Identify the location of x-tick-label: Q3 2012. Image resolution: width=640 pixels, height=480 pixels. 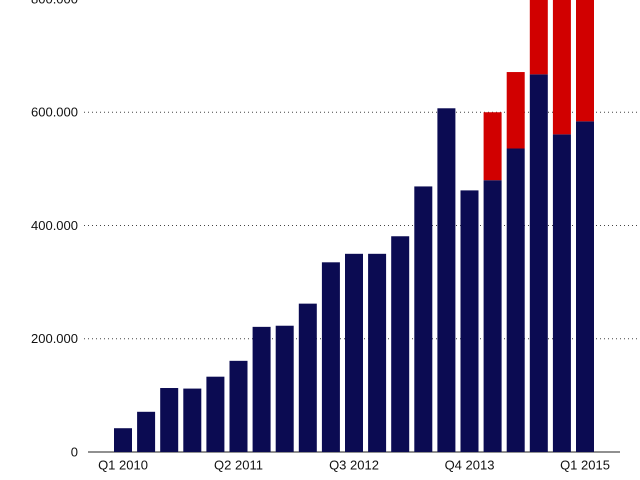
(354, 464).